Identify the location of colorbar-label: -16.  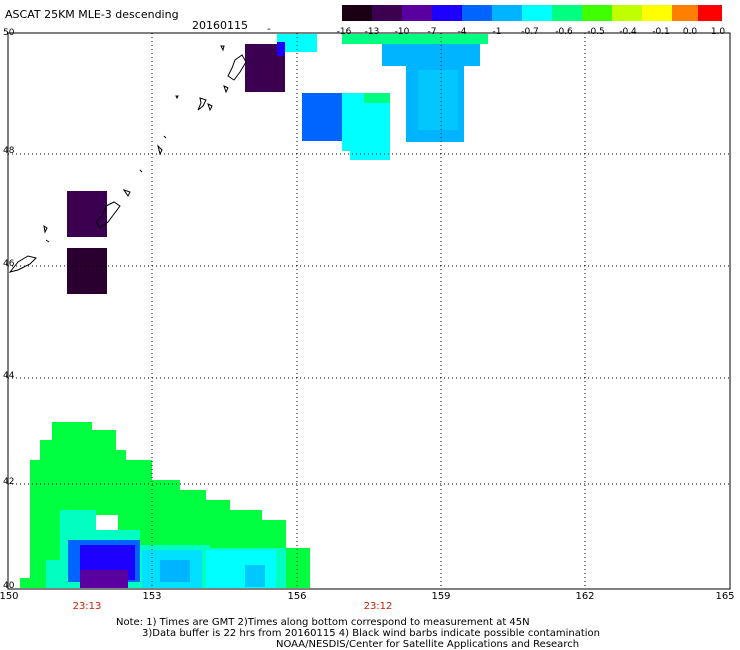
(344, 32).